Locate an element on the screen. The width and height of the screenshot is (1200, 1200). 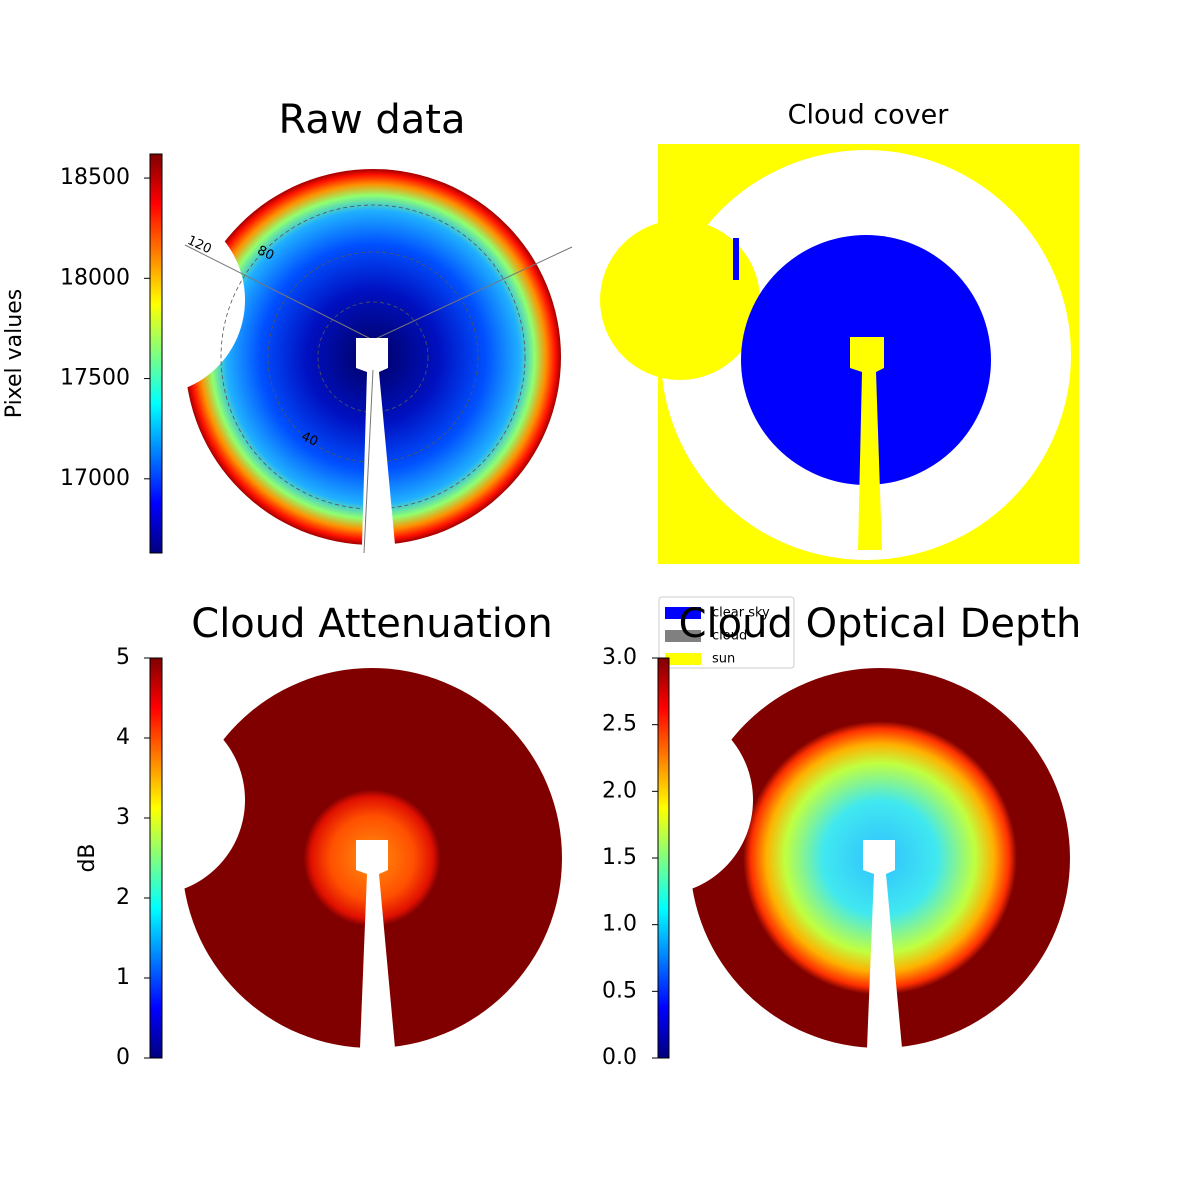
colorbar-tick-label: 2.5 is located at coordinates (619, 724).